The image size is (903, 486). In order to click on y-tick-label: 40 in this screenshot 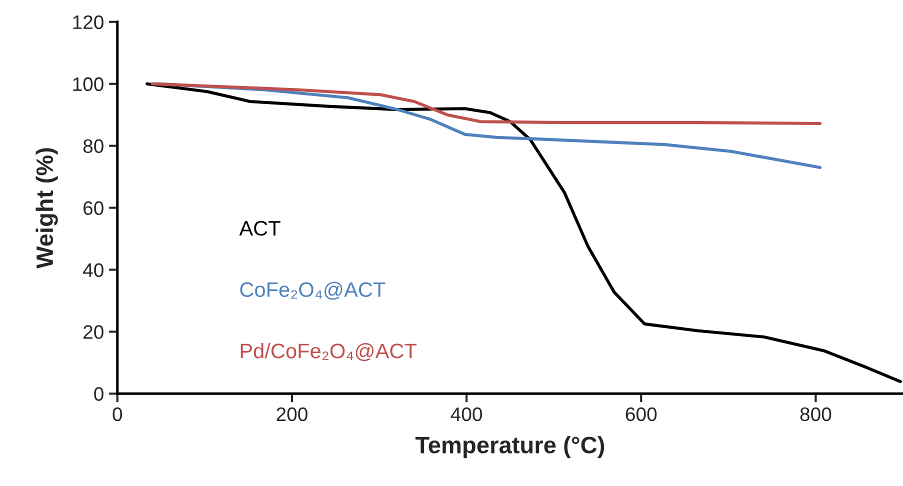, I will do `click(93, 270)`.